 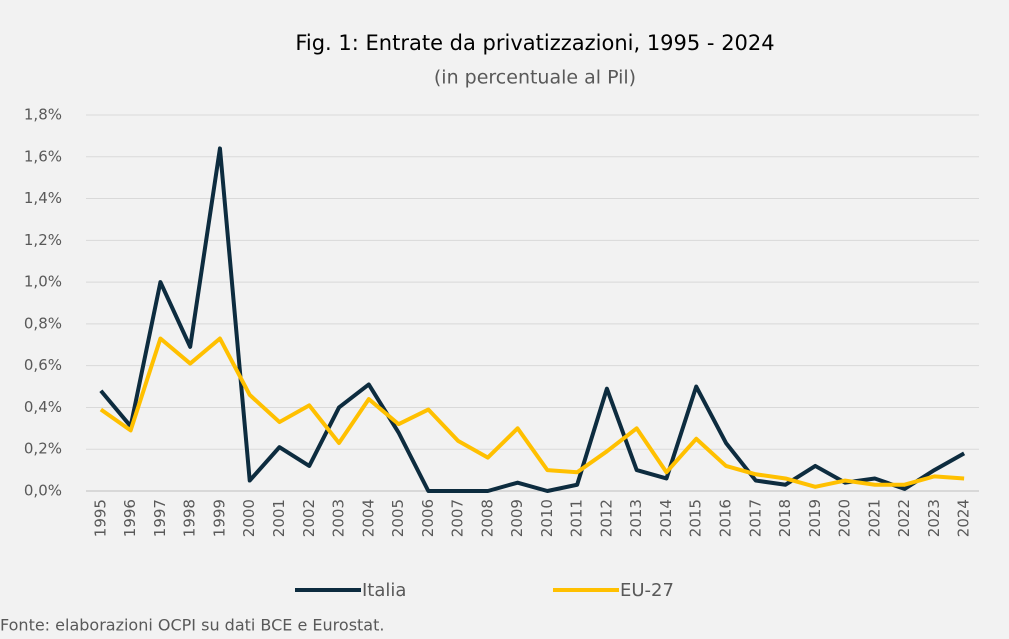 I want to click on x-tick-label: 2005, so click(x=398, y=518).